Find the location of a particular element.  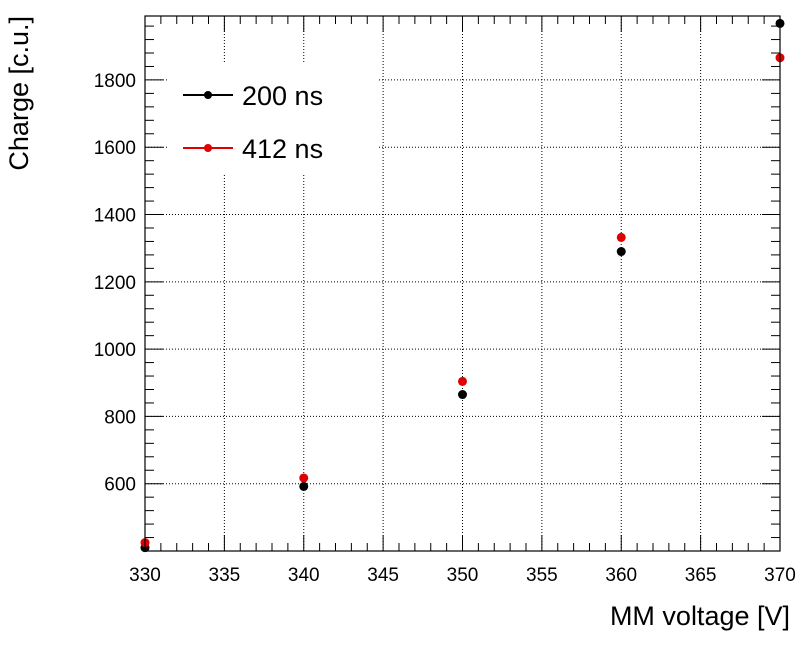

legend-marker-200ns is located at coordinates (208, 95).